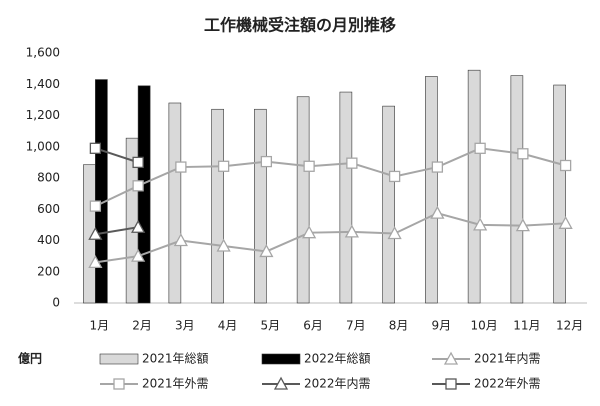  What do you see at coordinates (175, 384) in the screenshot?
I see `legend-label: 2021年外需` at bounding box center [175, 384].